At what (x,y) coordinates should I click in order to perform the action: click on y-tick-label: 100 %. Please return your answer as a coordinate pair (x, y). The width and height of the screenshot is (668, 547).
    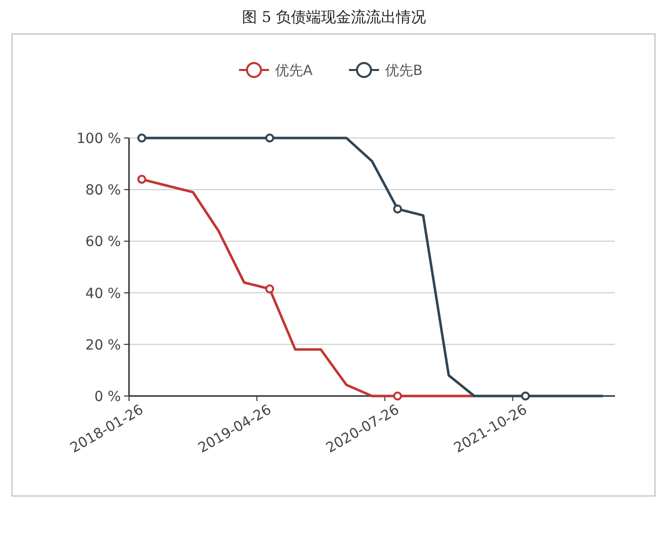
    Looking at the image, I should click on (98, 139).